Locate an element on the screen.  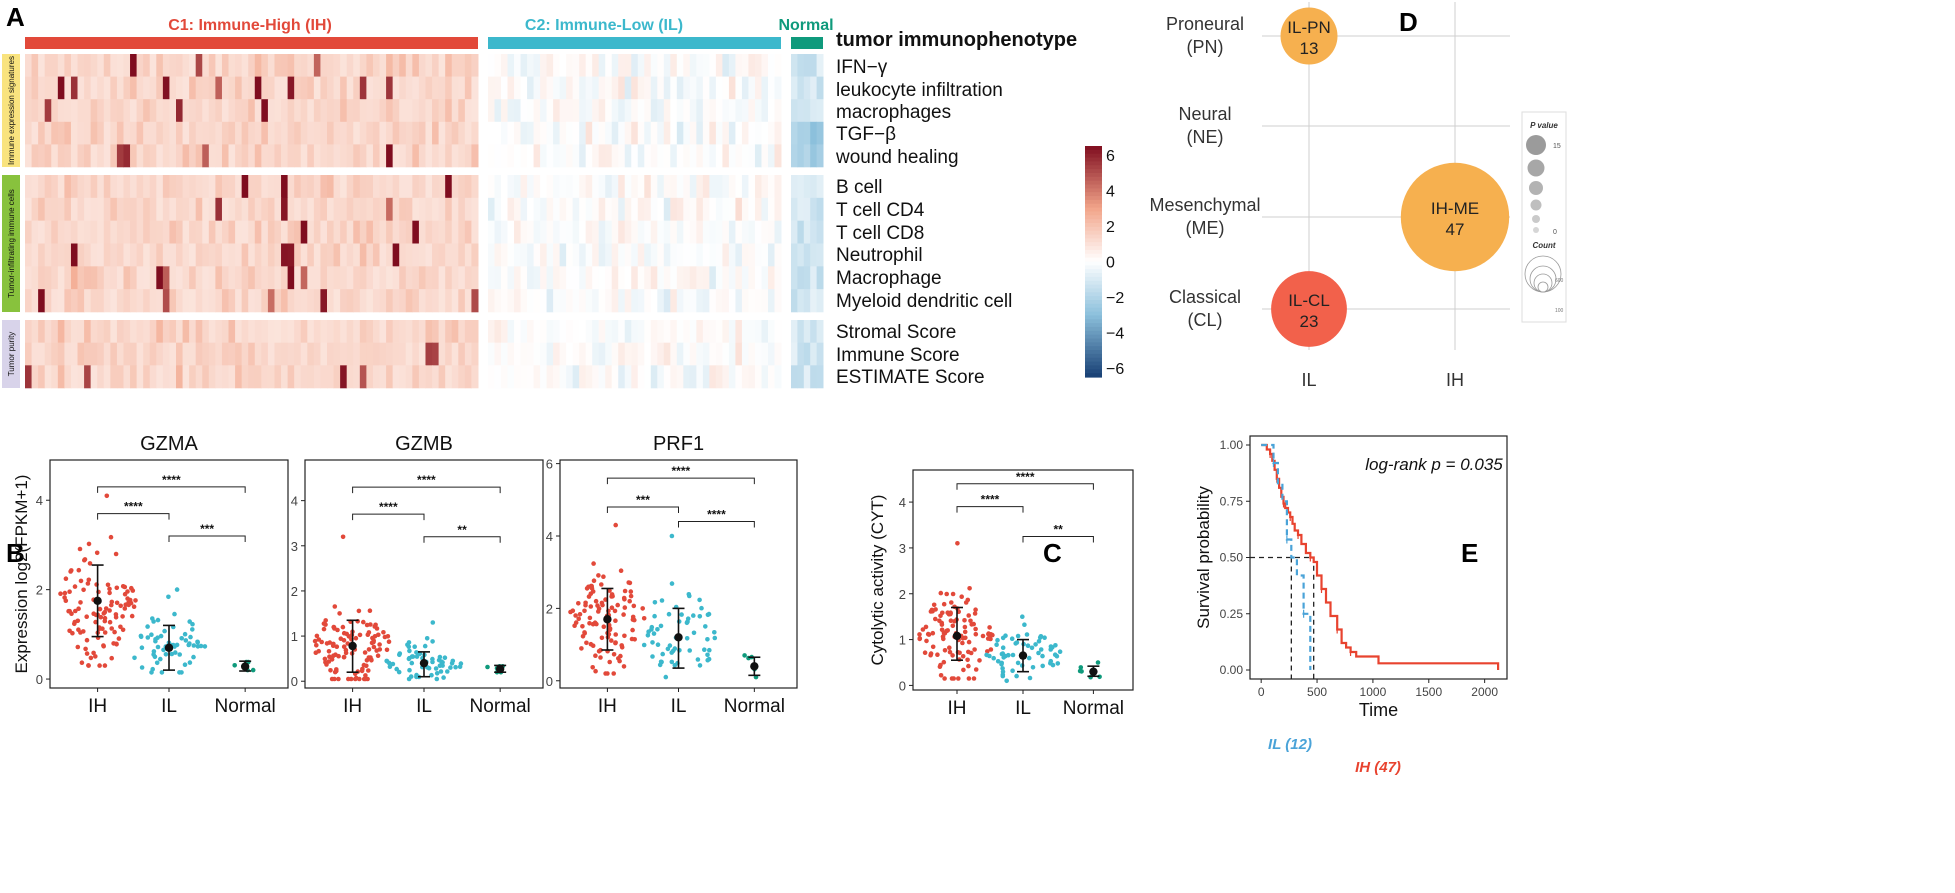
significance-bracket is located at coordinates (171, 489).